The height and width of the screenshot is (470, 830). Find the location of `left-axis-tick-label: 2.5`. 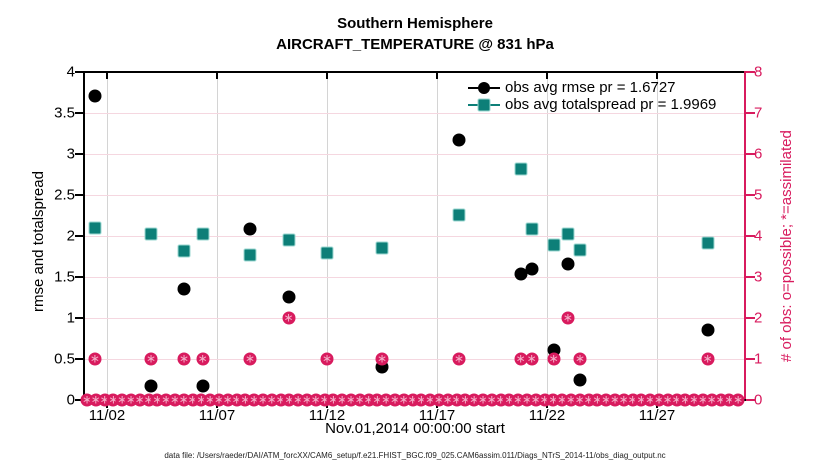

left-axis-tick-label: 2.5 is located at coordinates (64, 195).